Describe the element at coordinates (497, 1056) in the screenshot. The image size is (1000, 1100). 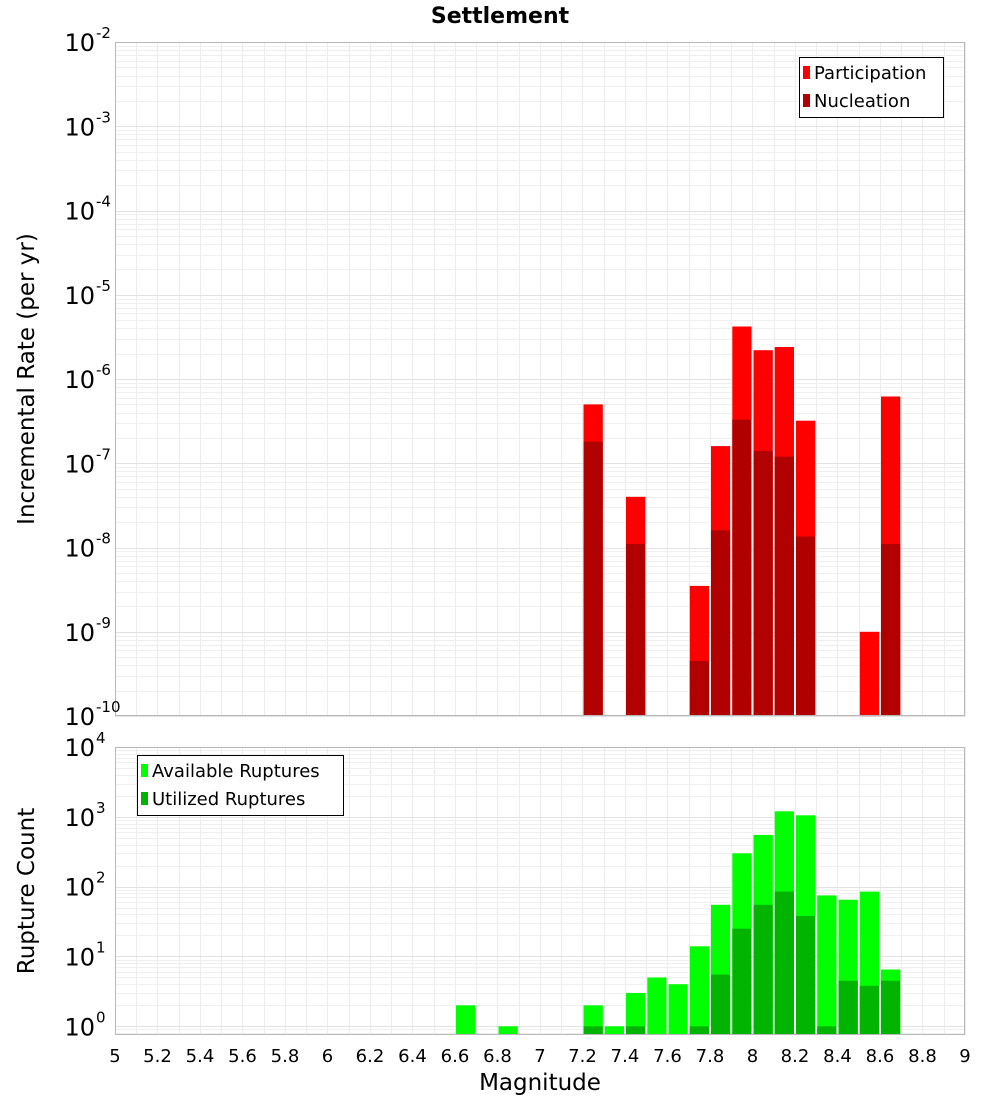
I see `x-tick-label: 6.8` at that location.